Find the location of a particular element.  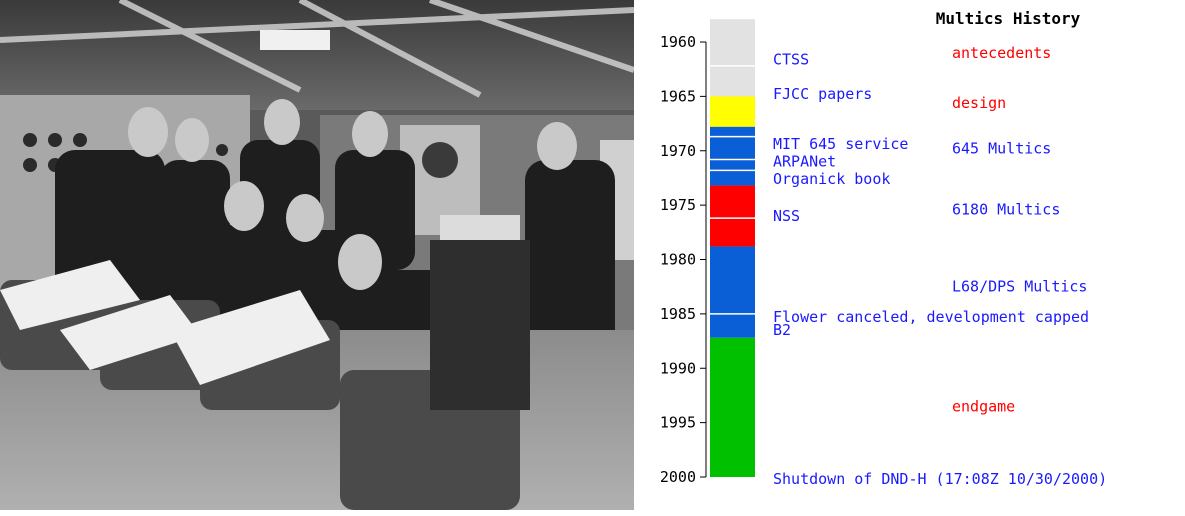

tick-label: 1975 is located at coordinates (678, 205).